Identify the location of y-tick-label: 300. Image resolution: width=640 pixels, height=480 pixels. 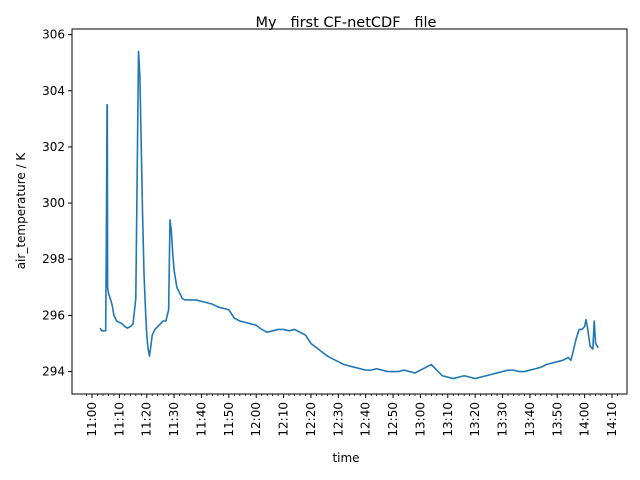
(53, 203).